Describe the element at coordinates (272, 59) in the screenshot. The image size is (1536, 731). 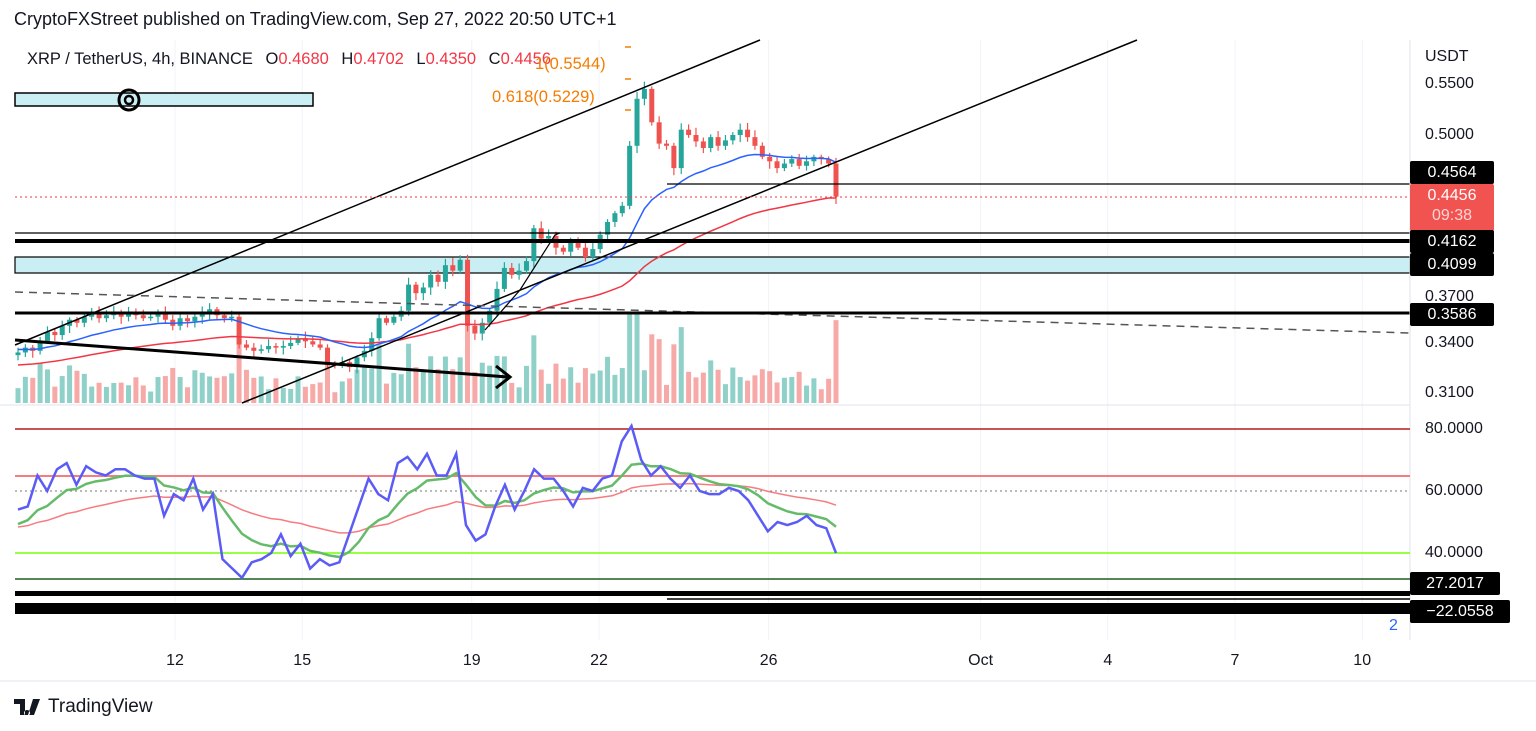
I see `open-label: O` at that location.